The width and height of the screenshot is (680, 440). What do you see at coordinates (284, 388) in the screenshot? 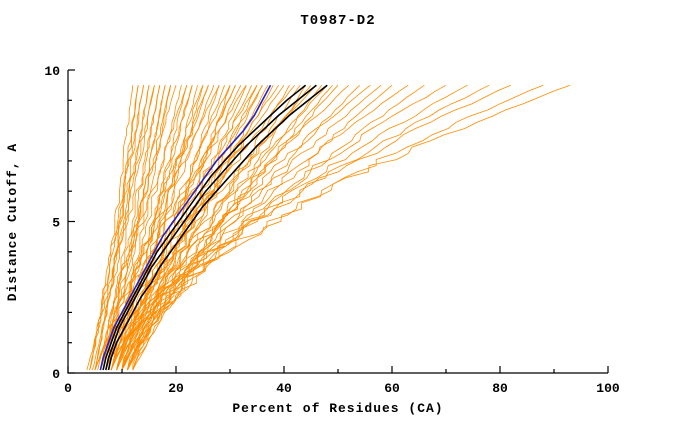
I see `svg-text: 40` at bounding box center [284, 388].